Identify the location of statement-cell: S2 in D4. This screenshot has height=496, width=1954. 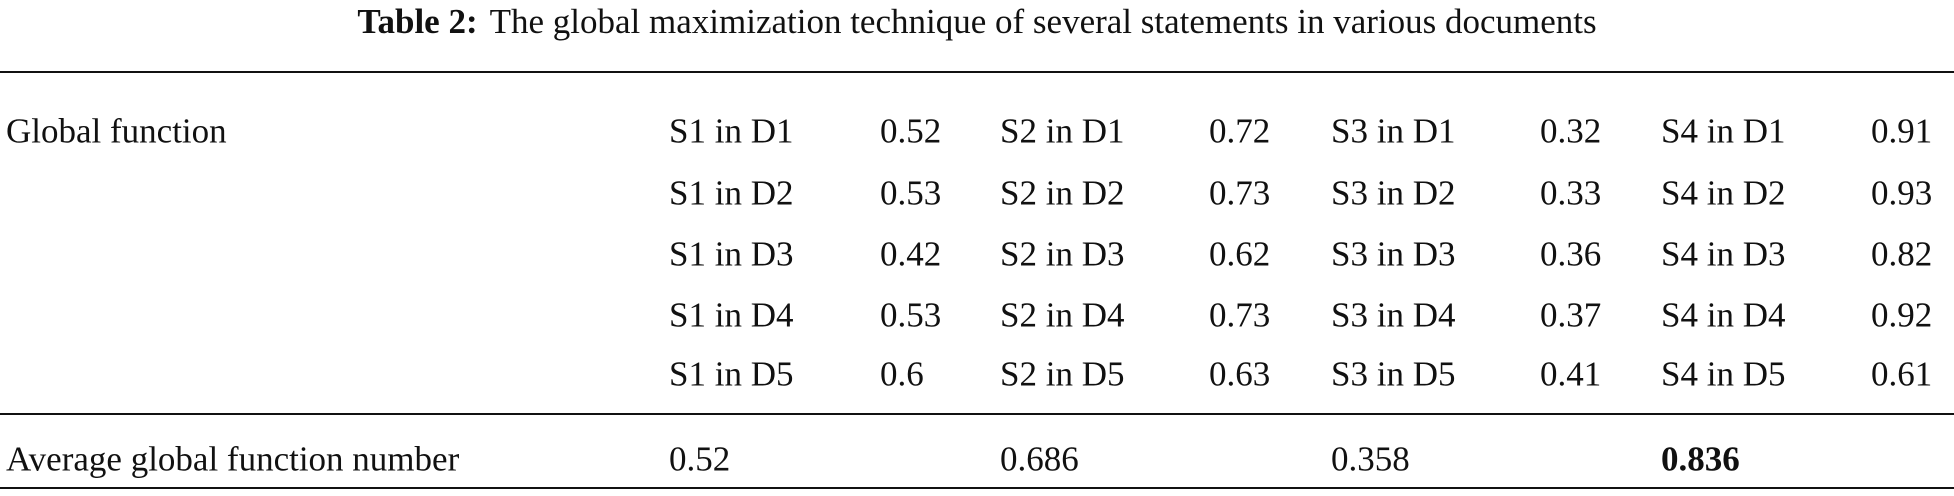
(1062, 315).